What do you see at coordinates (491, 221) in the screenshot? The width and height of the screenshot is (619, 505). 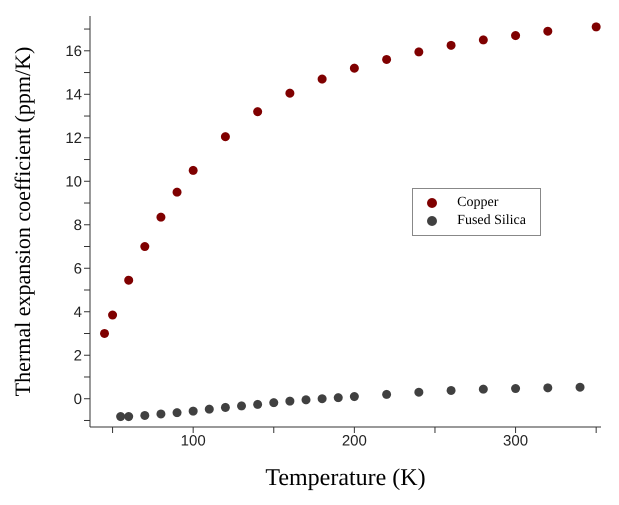 I see `legend-label: Fused Silica` at bounding box center [491, 221].